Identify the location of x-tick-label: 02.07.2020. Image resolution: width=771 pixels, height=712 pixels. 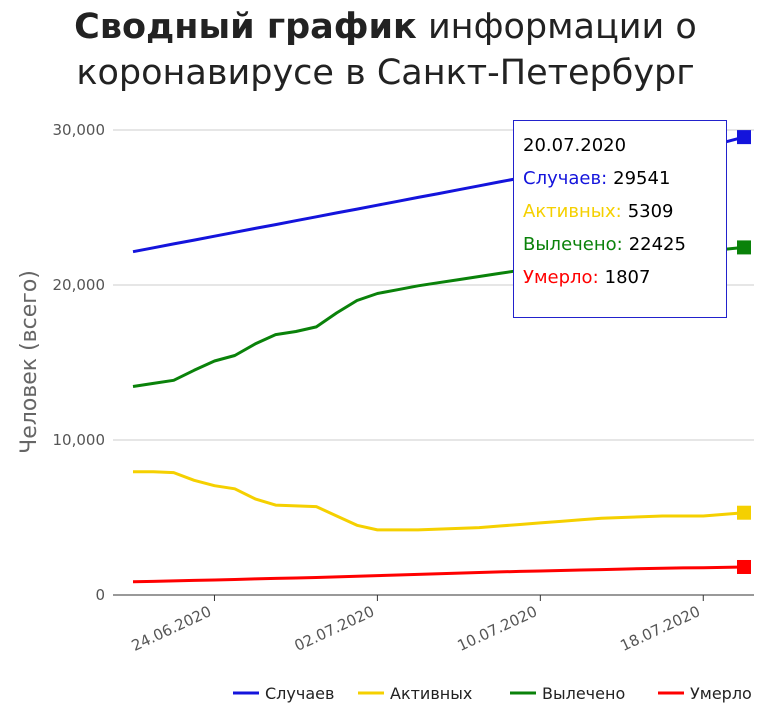
(334, 628).